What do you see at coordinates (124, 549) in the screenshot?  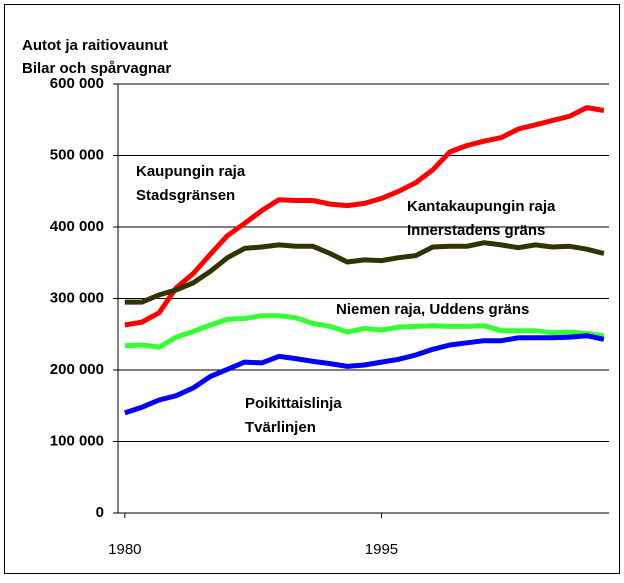 I see `x-tick-label: 1980` at bounding box center [124, 549].